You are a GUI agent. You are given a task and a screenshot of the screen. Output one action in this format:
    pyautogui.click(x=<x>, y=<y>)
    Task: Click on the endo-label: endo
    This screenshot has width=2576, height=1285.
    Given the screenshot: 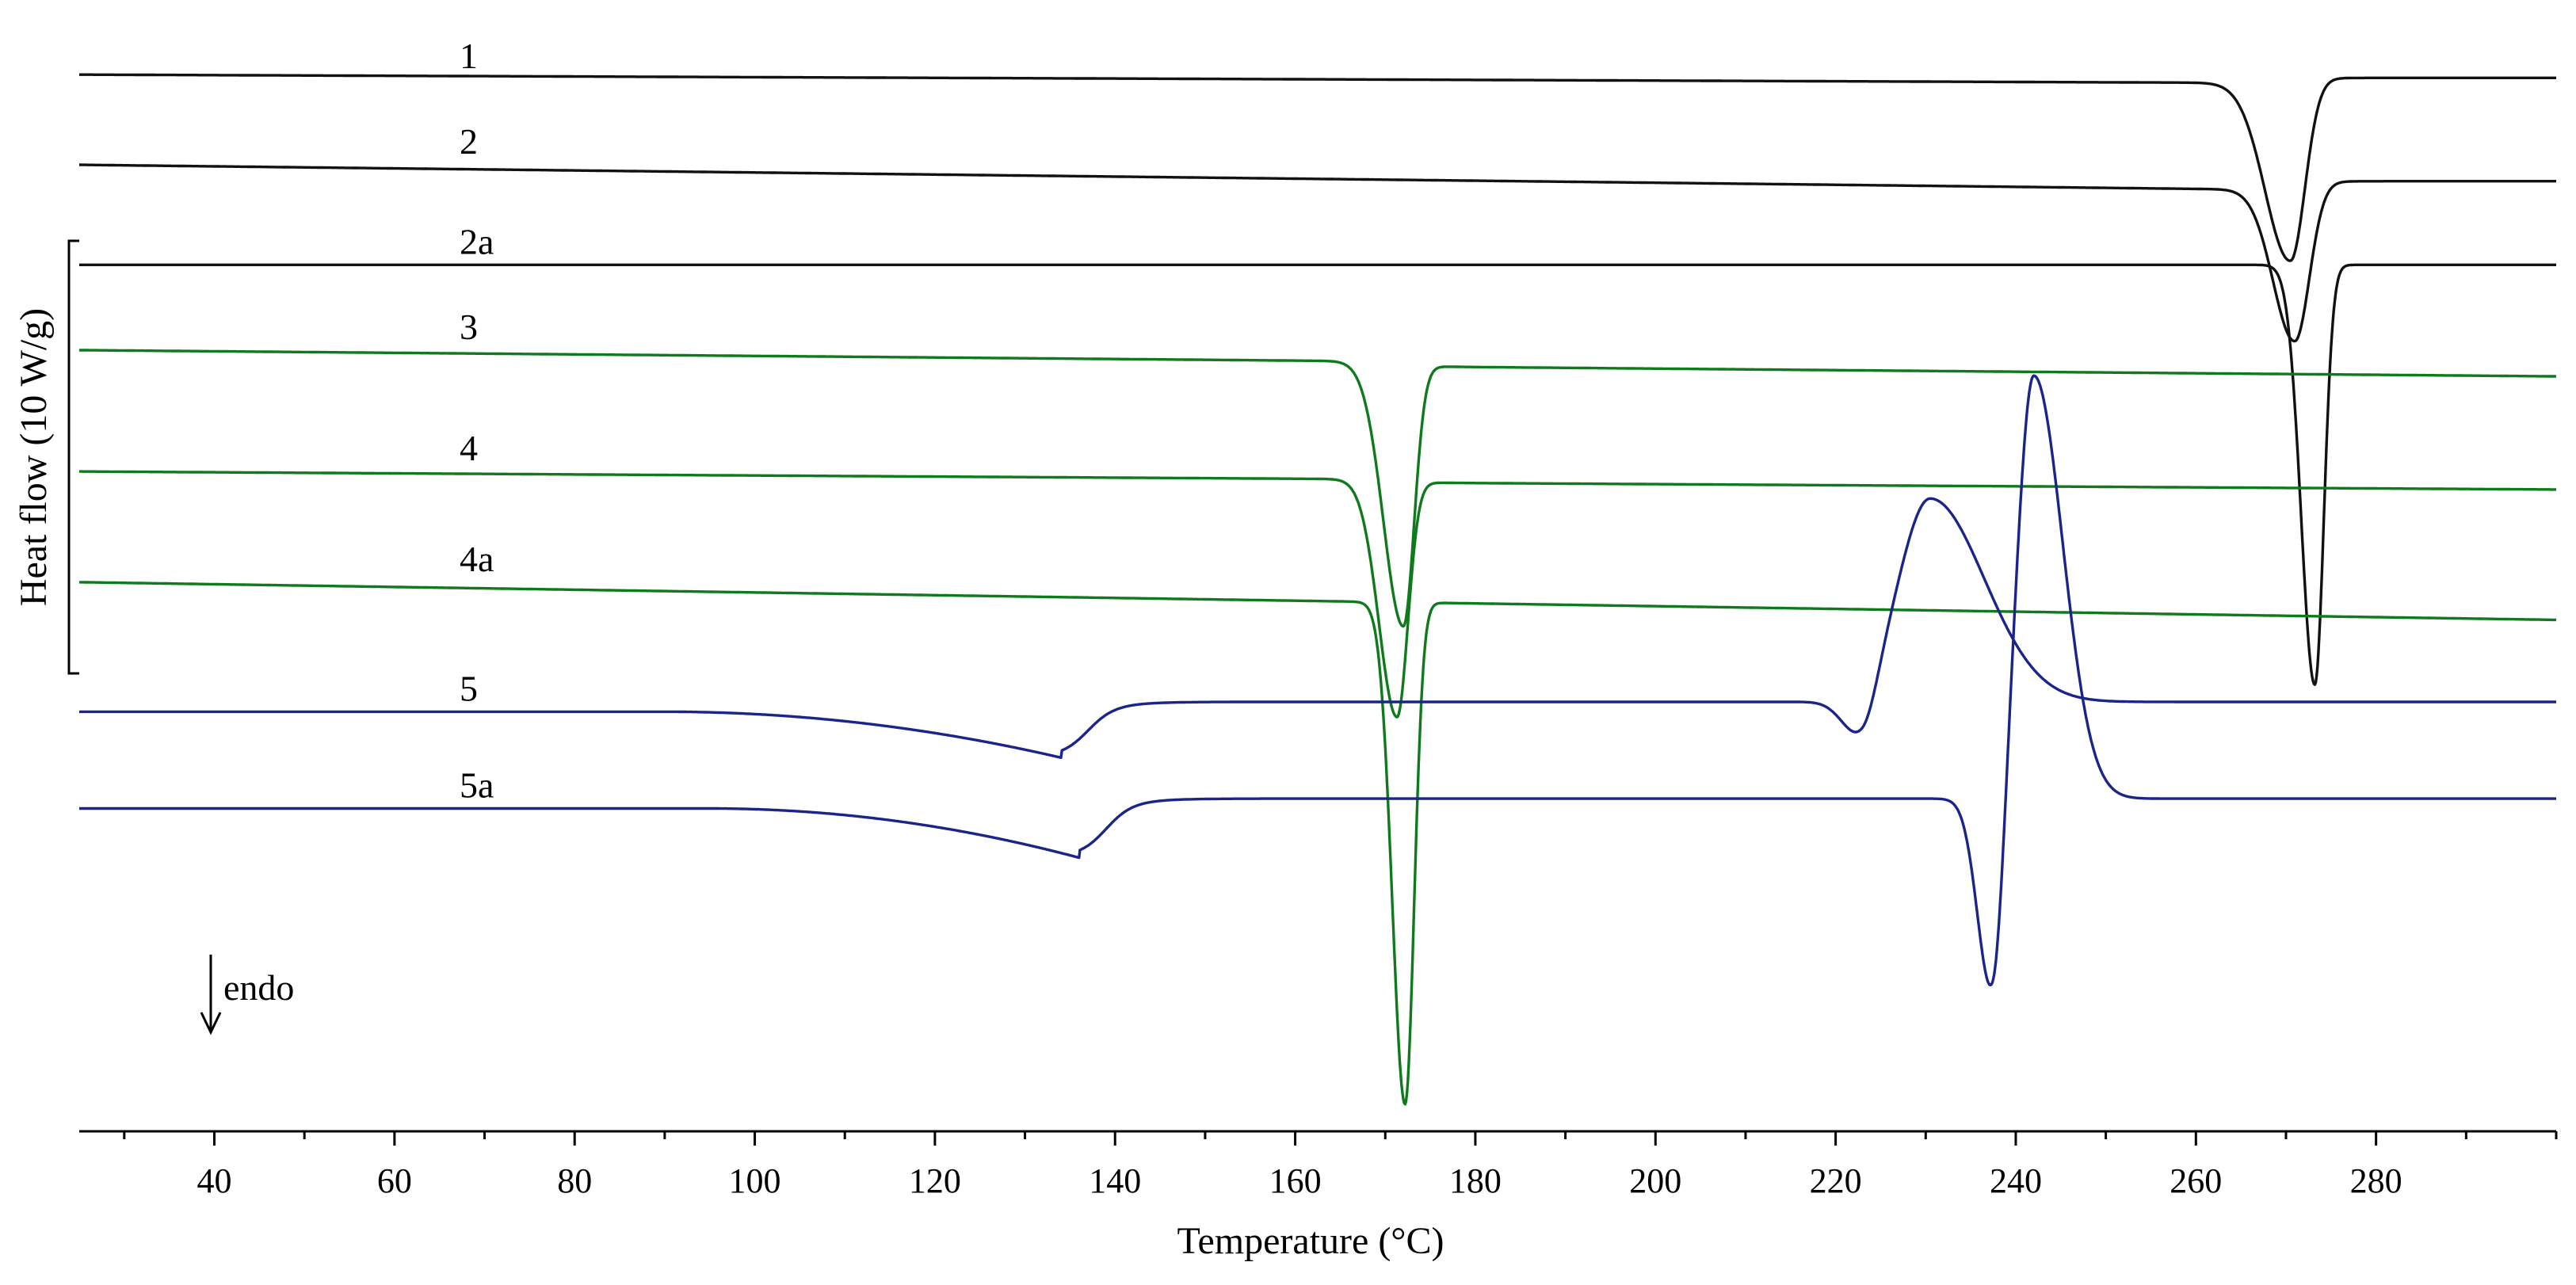 What is the action you would take?
    pyautogui.click(x=258, y=987)
    